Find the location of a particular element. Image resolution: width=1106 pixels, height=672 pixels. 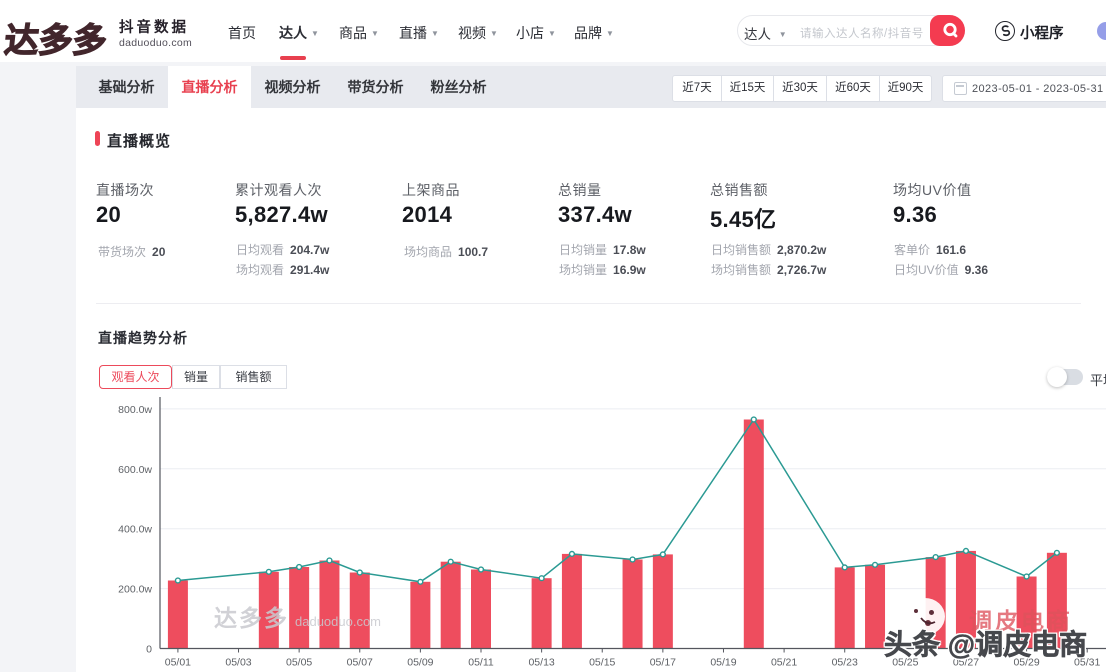

svg-text: 0 is located at coordinates (149, 650).